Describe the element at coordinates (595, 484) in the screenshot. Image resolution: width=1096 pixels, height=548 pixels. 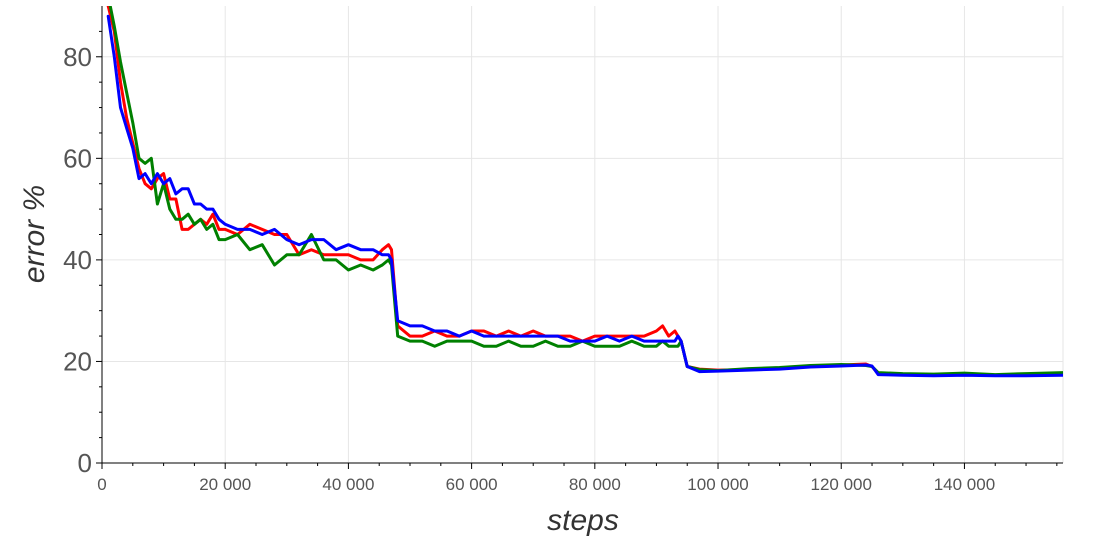
I see `x-tick-label: 80 000` at that location.